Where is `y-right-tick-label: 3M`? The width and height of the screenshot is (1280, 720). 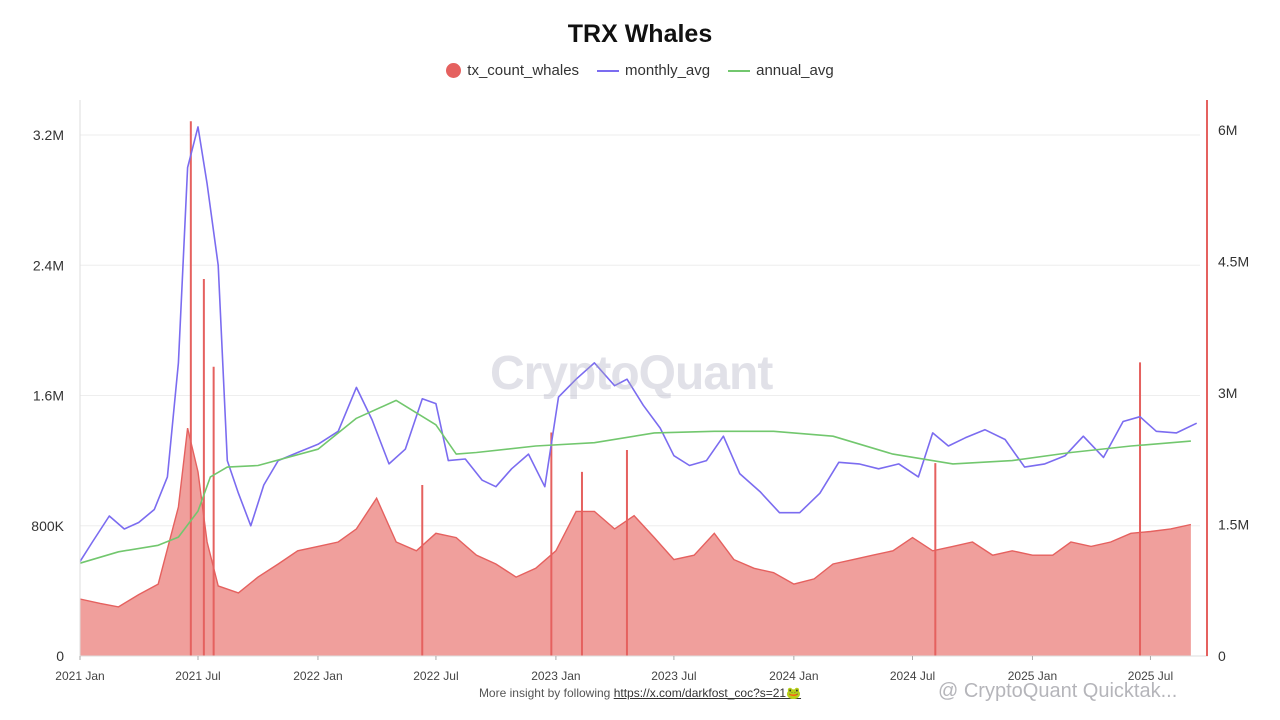 y-right-tick-label: 3M is located at coordinates (1227, 393).